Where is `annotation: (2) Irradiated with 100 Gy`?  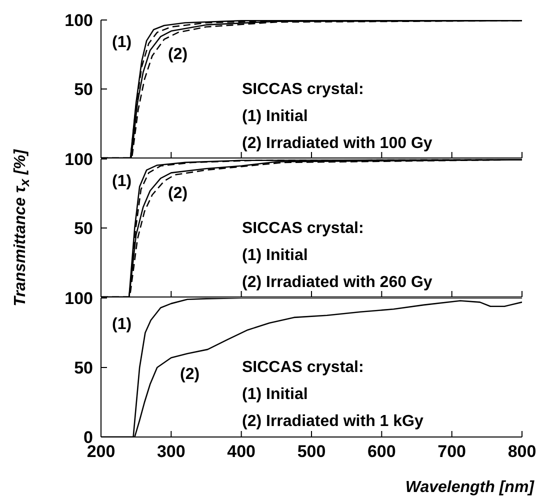 annotation: (2) Irradiated with 100 Gy is located at coordinates (337, 144).